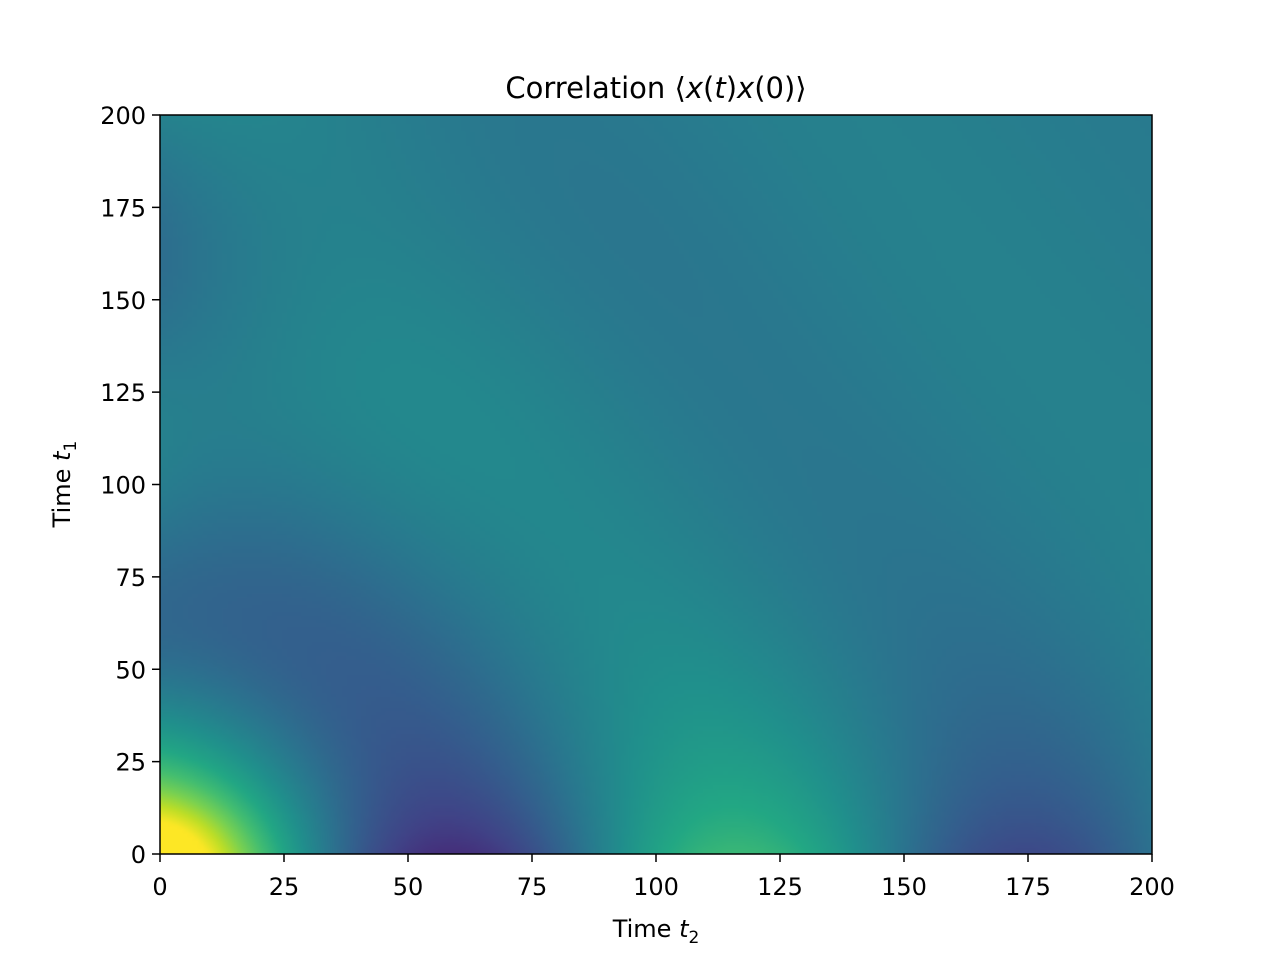  I want to click on y-axis-label: Time t1, so click(64, 485).